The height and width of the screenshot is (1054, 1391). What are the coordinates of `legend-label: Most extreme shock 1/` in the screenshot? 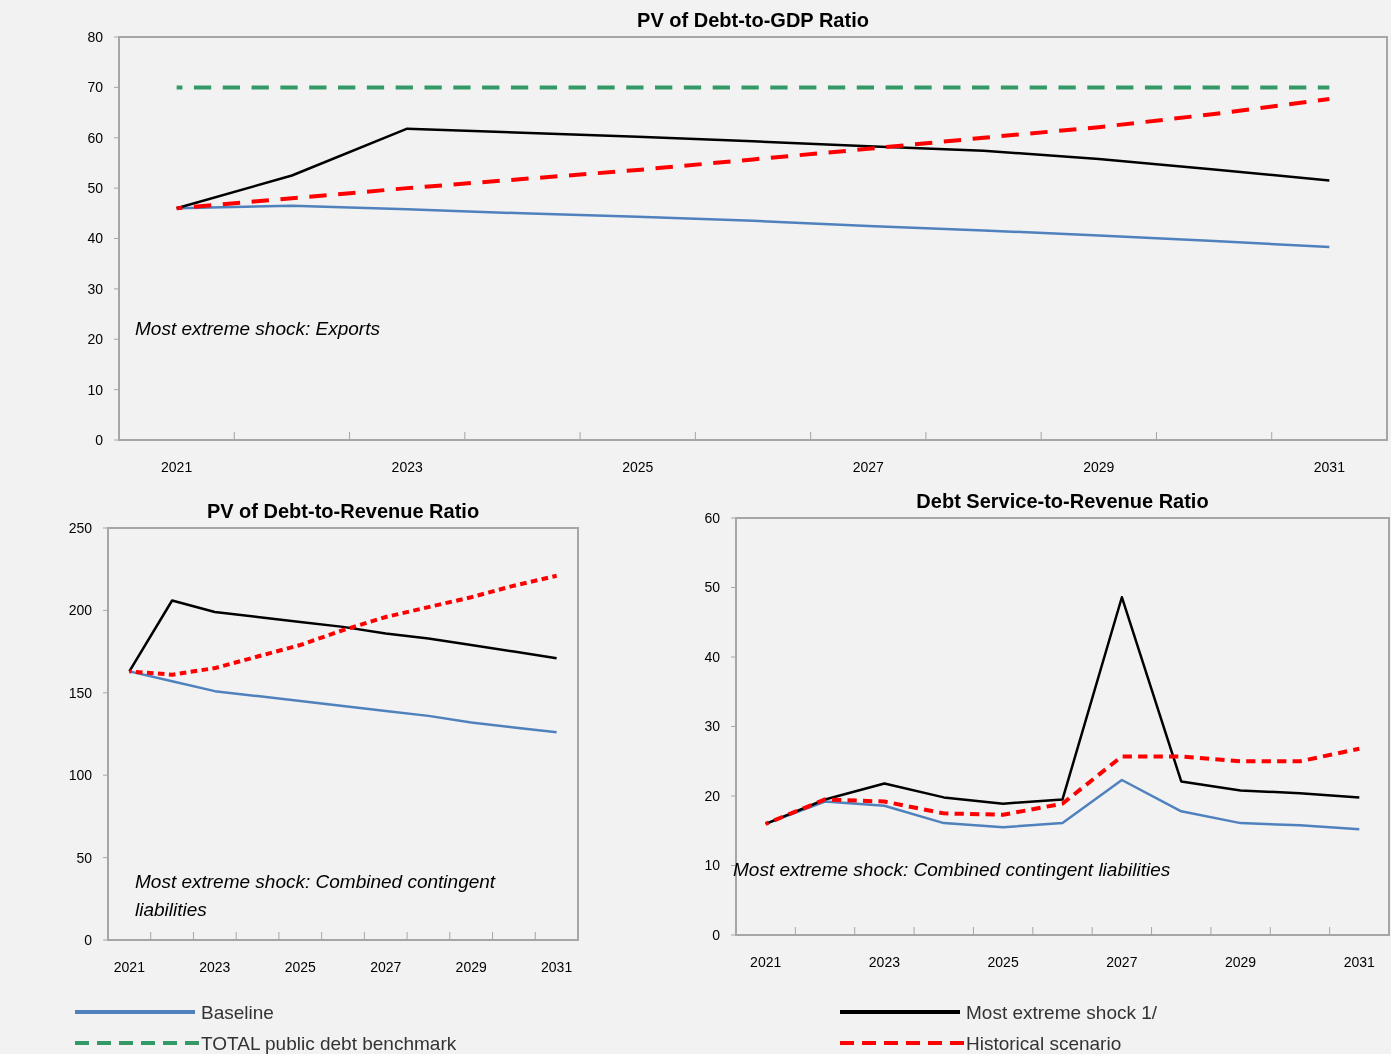 It's located at (1062, 1012).